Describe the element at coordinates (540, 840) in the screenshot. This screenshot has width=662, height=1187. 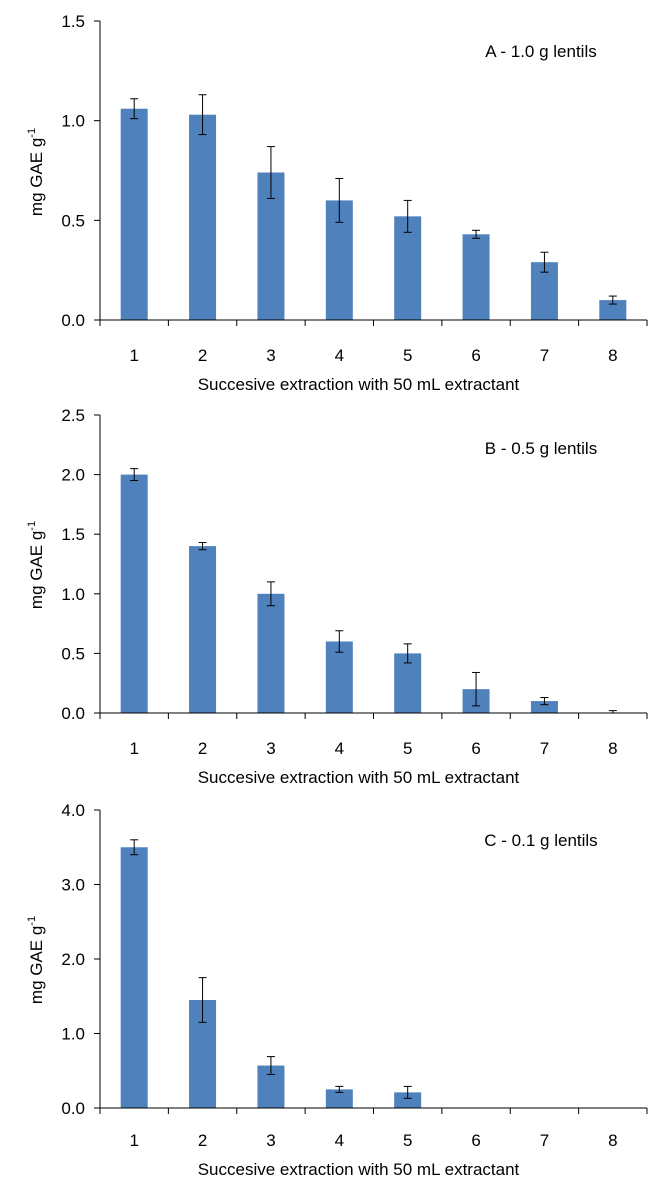
I see `panel-title: C - 0.1 g lentils` at that location.